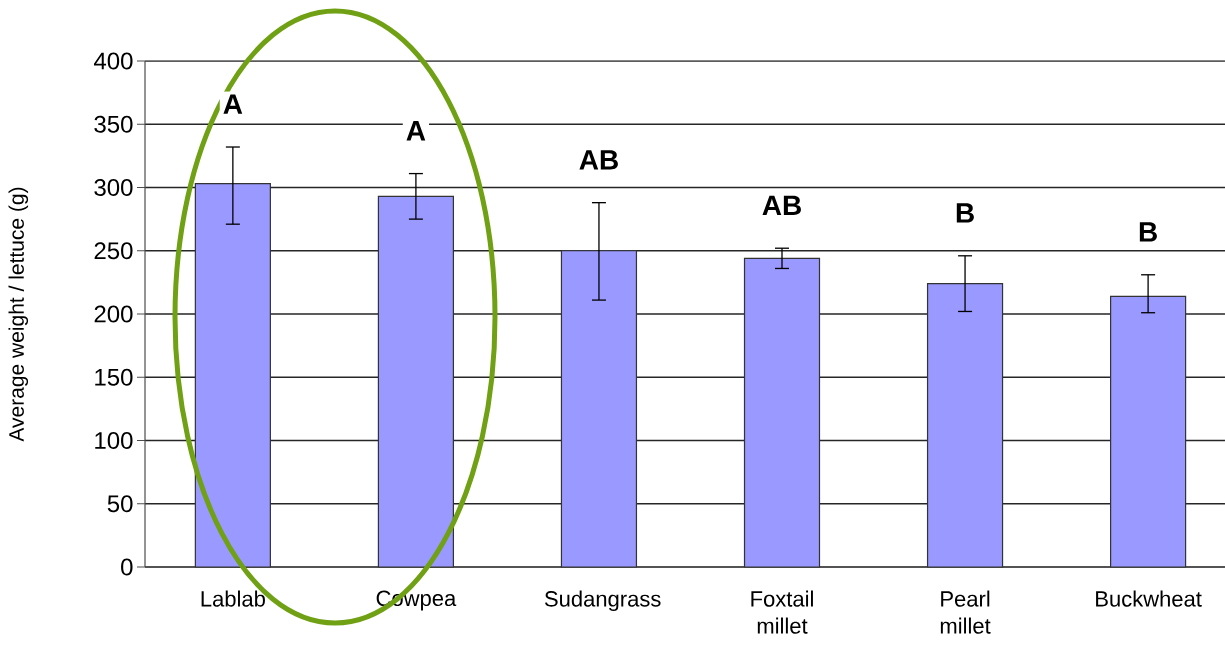  What do you see at coordinates (602, 601) in the screenshot?
I see `x-tick-label: Sudangrass` at bounding box center [602, 601].